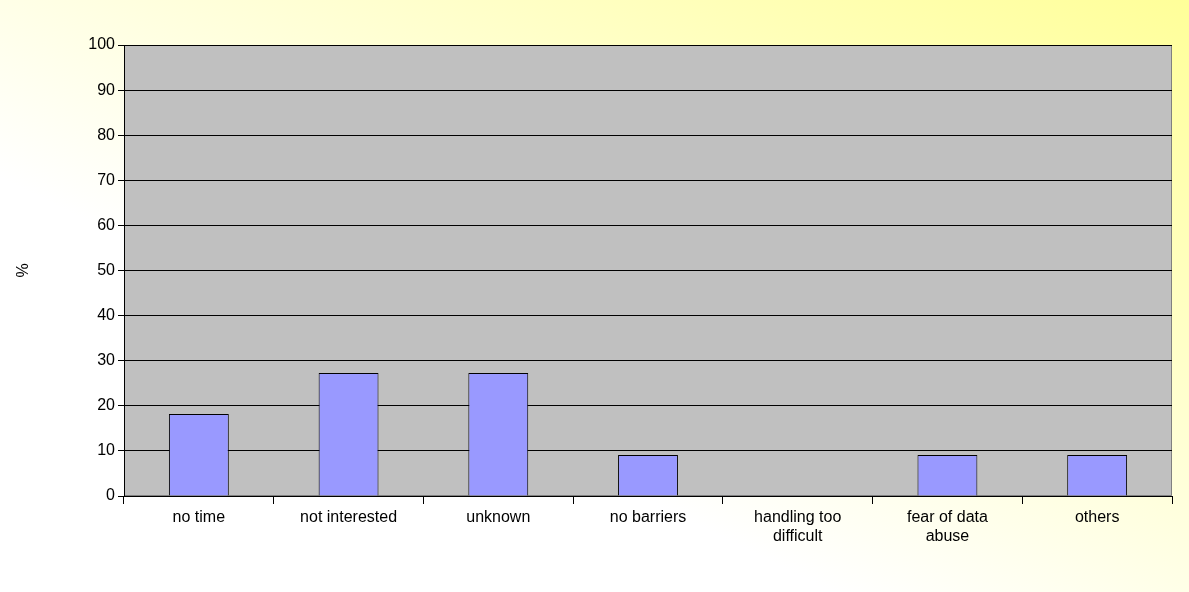 The height and width of the screenshot is (592, 1189). I want to click on y-axis-title: %, so click(23, 270).